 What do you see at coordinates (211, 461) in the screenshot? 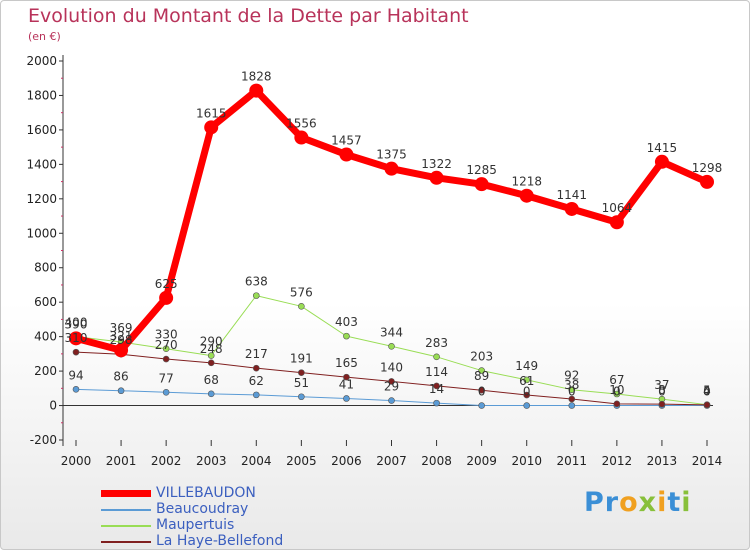
I see `x-tick-label: 2003` at bounding box center [211, 461].